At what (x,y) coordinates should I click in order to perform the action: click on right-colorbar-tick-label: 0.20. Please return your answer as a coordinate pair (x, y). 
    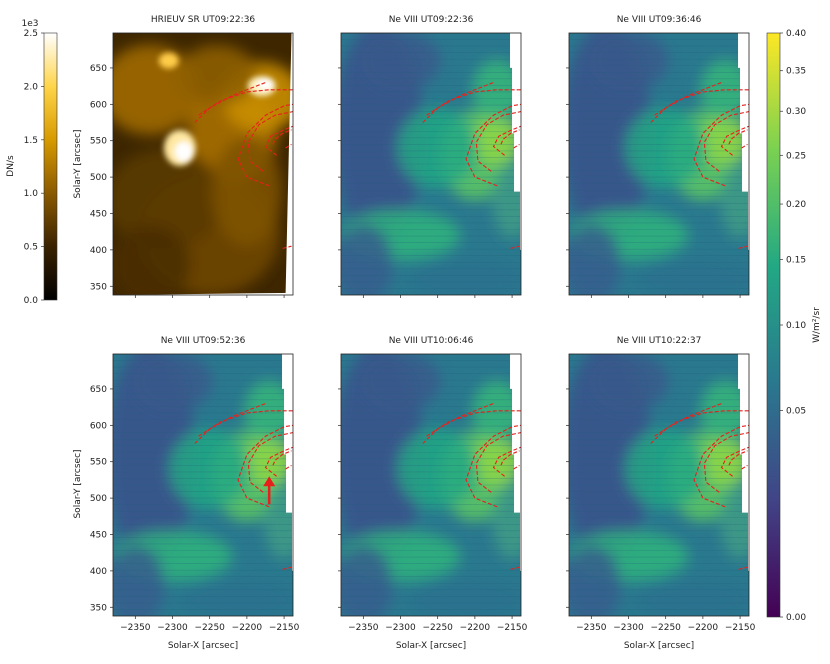
    Looking at the image, I should click on (796, 205).